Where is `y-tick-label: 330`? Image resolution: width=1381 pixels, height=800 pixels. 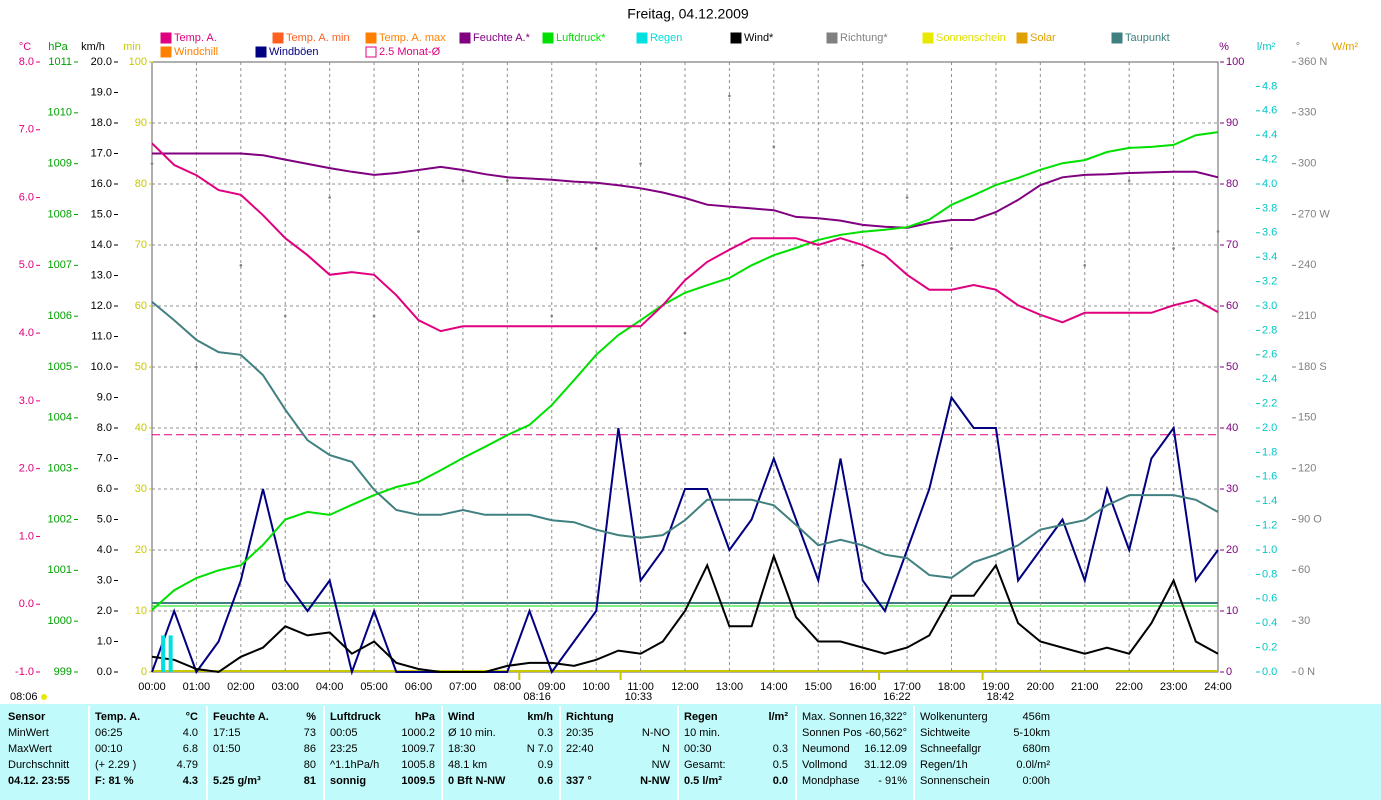 y-tick-label: 330 is located at coordinates (1307, 113).